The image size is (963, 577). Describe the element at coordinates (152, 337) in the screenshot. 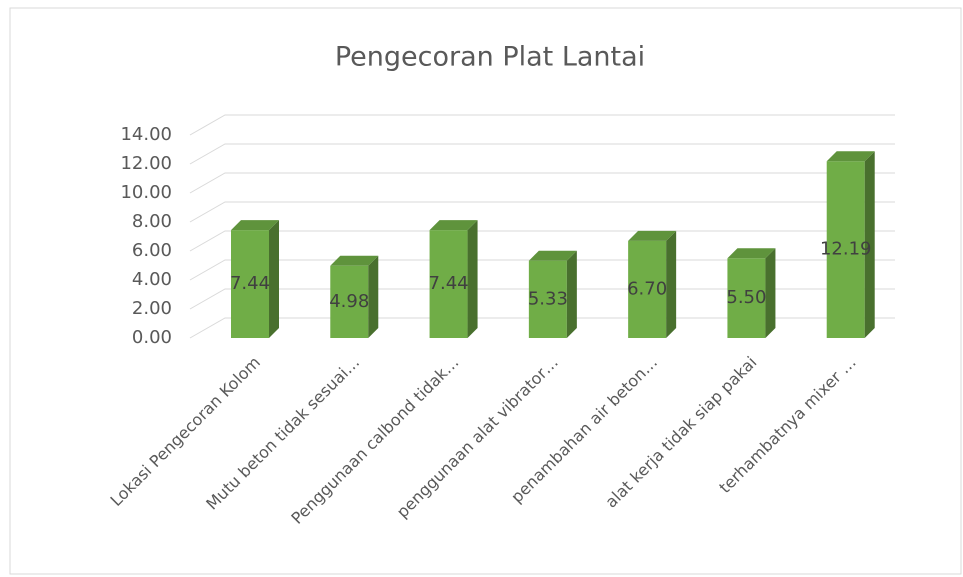

I see `y-tick-label: 0.00` at that location.